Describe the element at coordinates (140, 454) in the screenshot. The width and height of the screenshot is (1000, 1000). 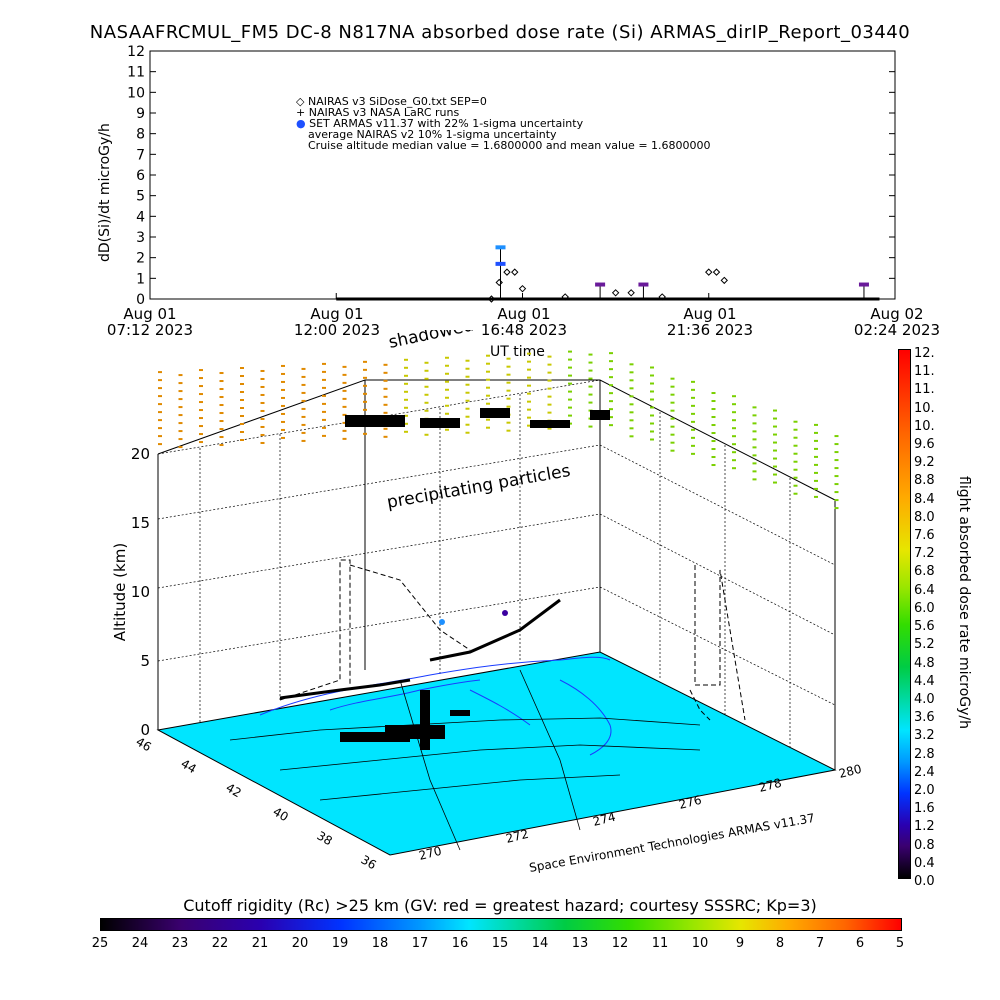
I see `alt-tick-20: 20` at that location.